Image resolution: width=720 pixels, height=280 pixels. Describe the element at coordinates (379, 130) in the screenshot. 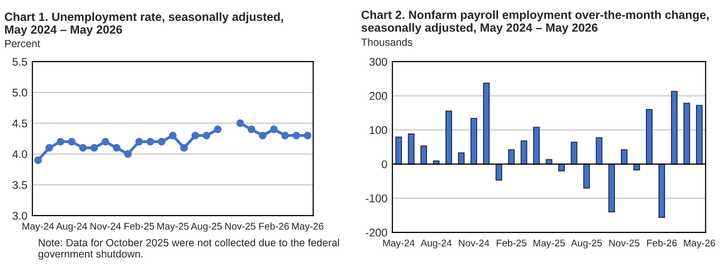

I see `y-tick-label: 100` at that location.